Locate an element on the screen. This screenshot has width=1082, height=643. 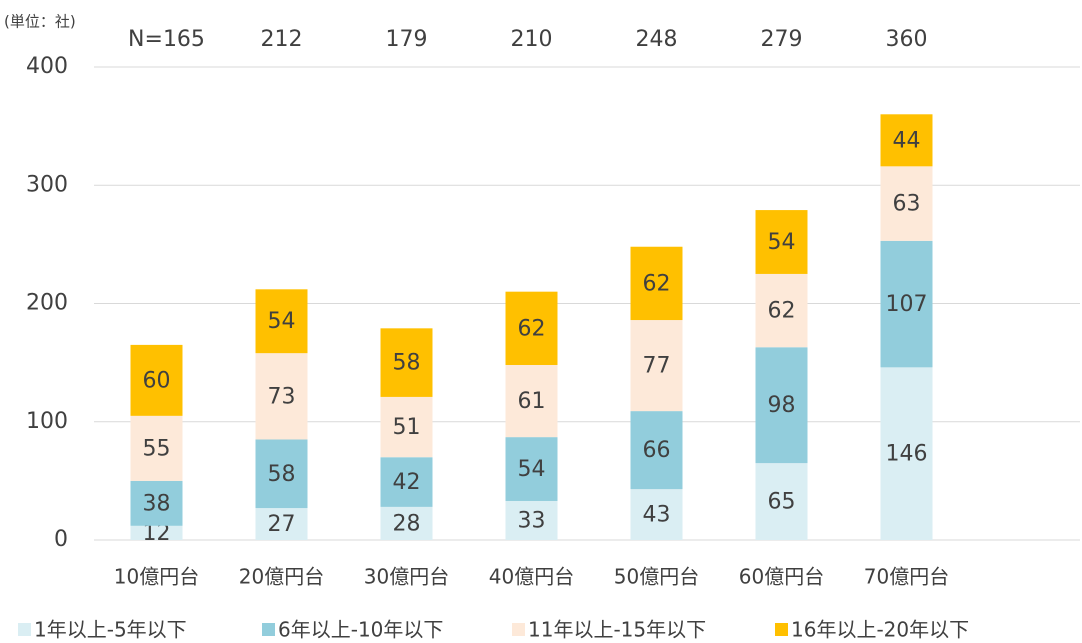
data-label: 44 is located at coordinates (907, 140).